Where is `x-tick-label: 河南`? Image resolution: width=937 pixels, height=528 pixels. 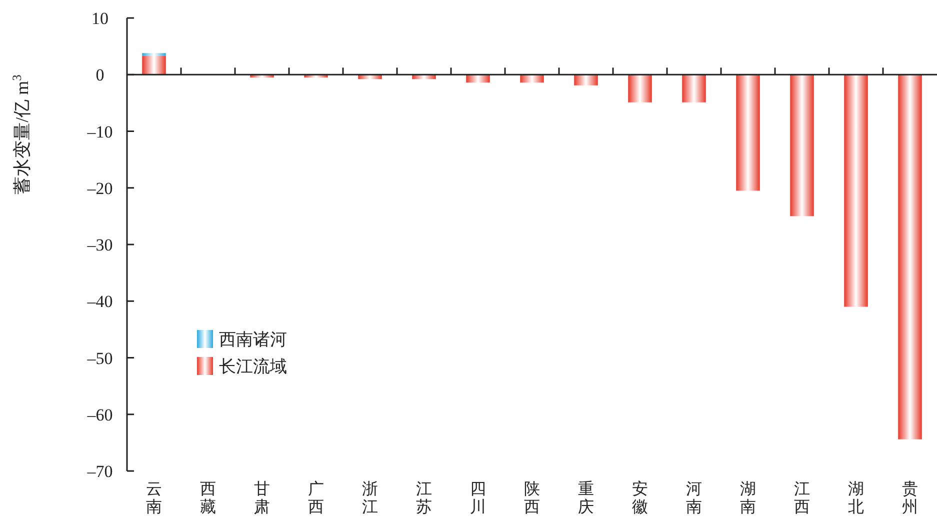 x-tick-label: 河南 is located at coordinates (694, 498).